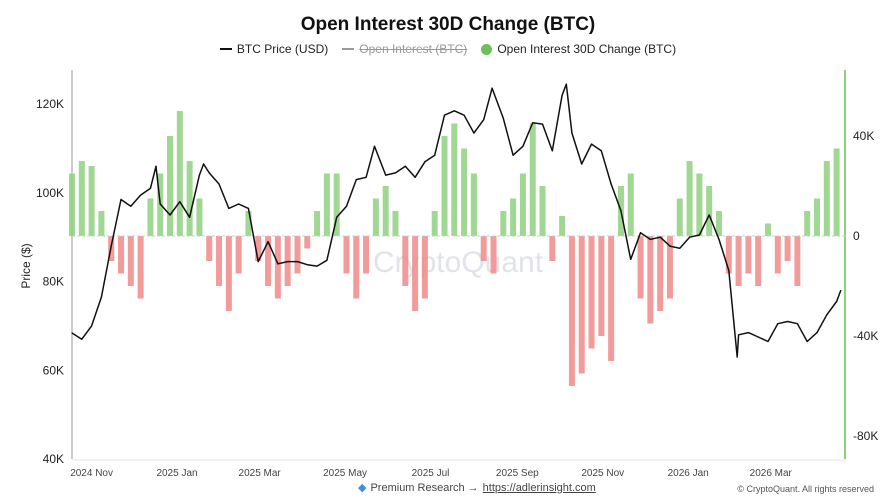 This screenshot has height=504, width=896. I want to click on x-tick-label: 2025 Sep, so click(517, 473).